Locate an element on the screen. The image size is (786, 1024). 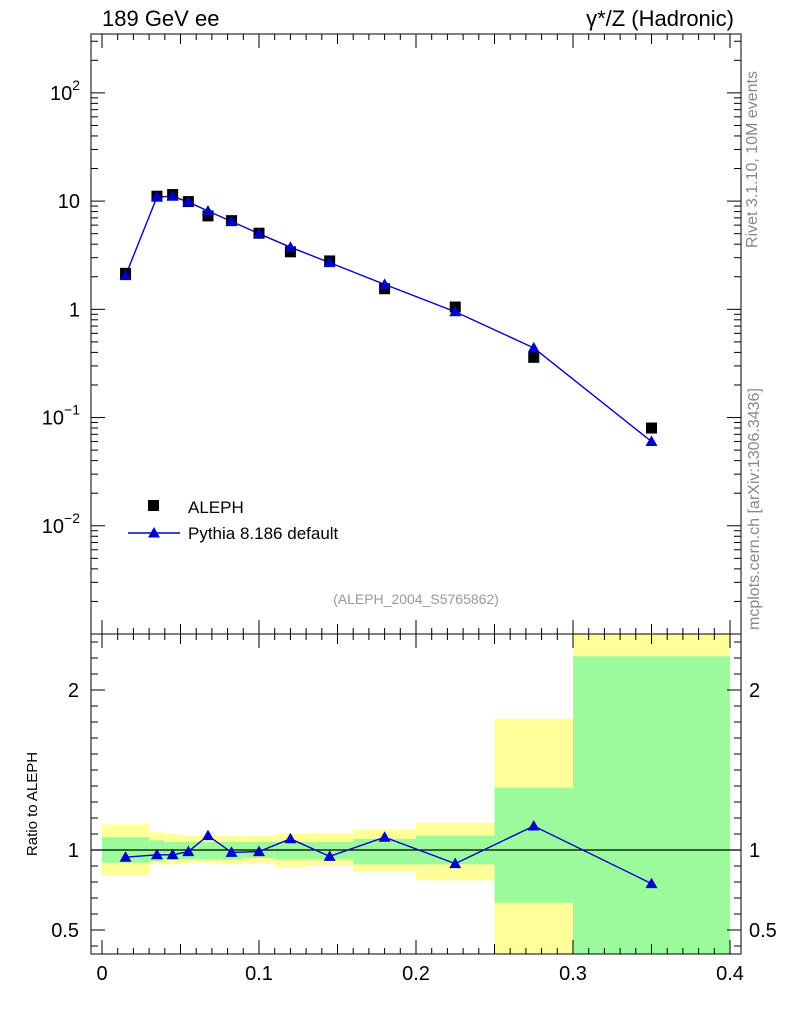
legend-data-marker is located at coordinates (153, 505).